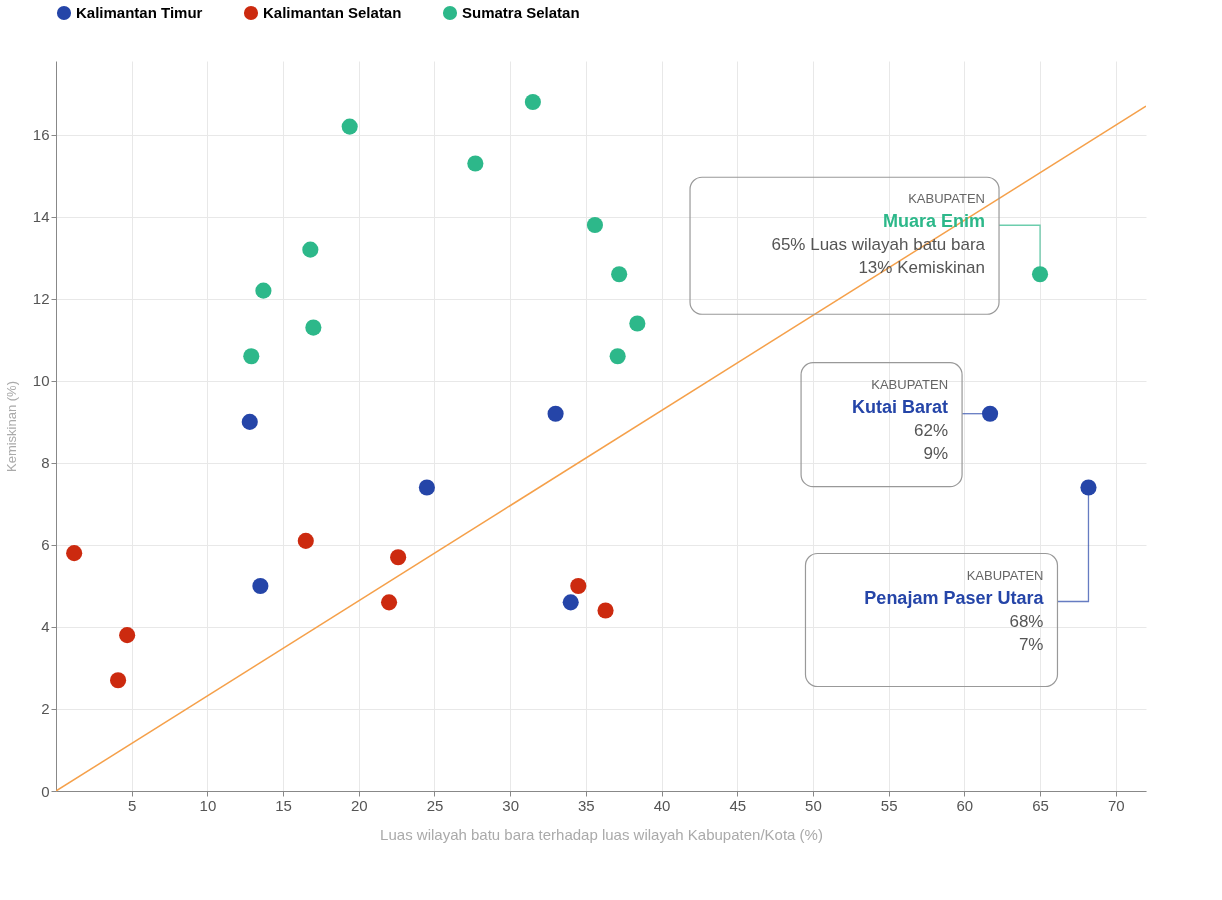  Describe the element at coordinates (738, 805) in the screenshot. I see `x-tick-label: 45` at that location.